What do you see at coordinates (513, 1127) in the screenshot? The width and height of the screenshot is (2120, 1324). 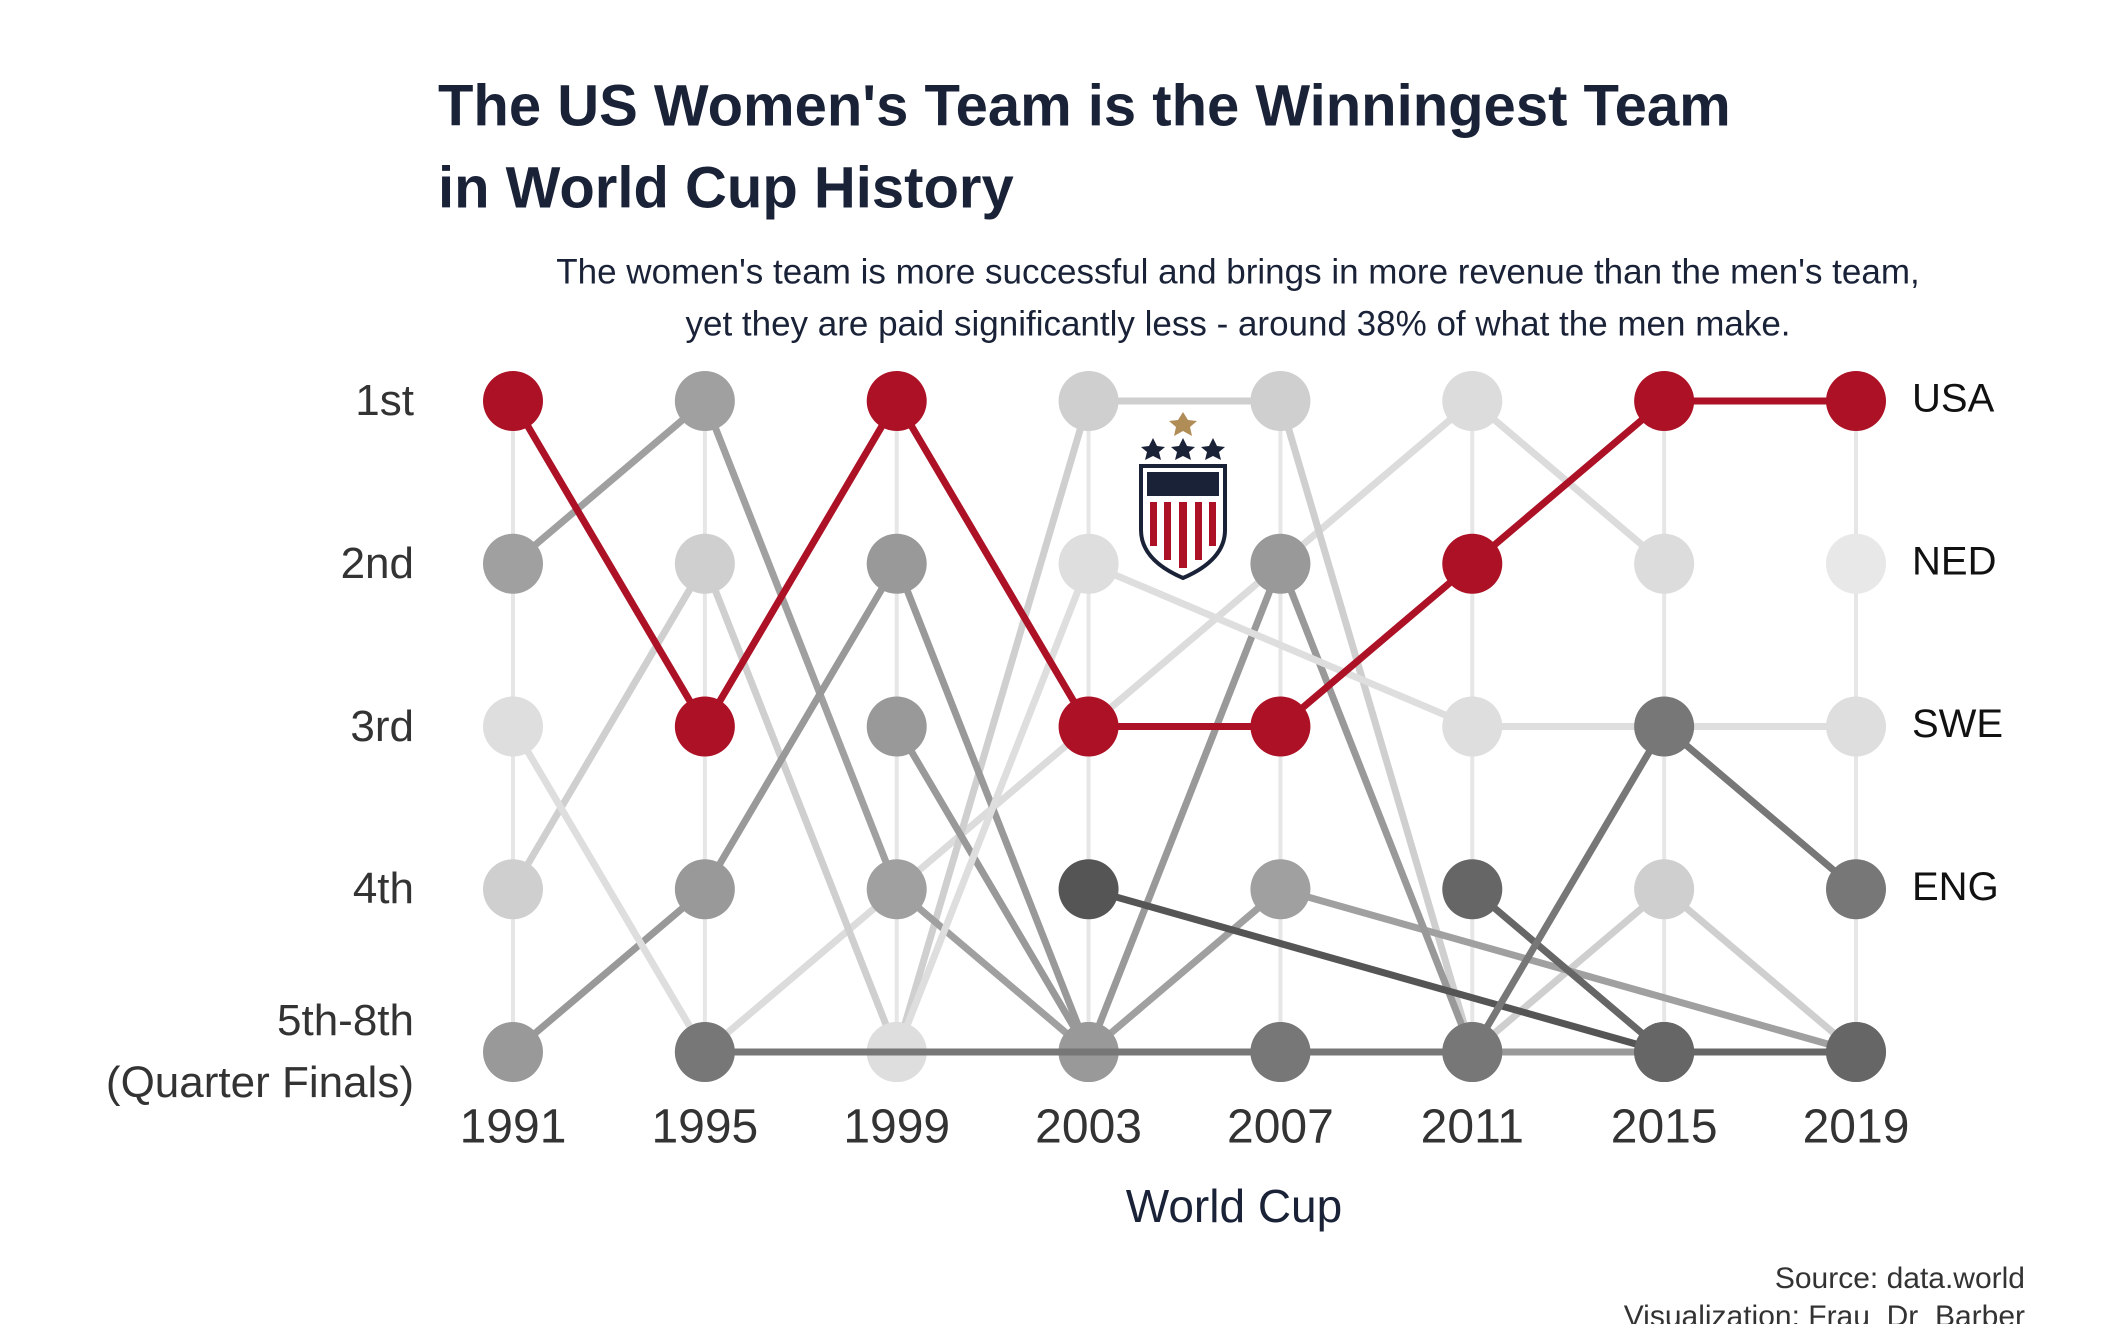 I see `x-tick-label: 1991` at bounding box center [513, 1127].